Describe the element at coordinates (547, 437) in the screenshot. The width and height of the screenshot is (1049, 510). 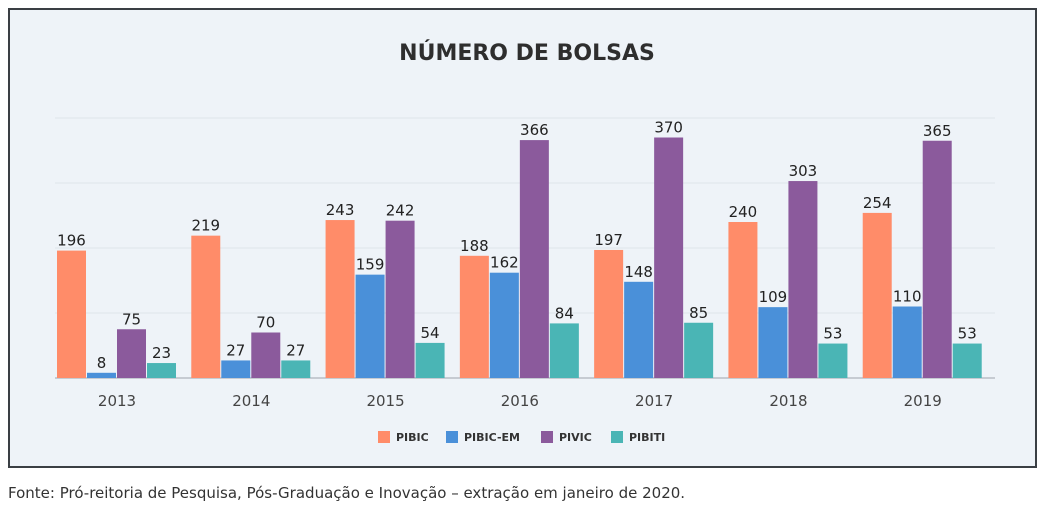
I see `legend-swatch-pivic` at that location.